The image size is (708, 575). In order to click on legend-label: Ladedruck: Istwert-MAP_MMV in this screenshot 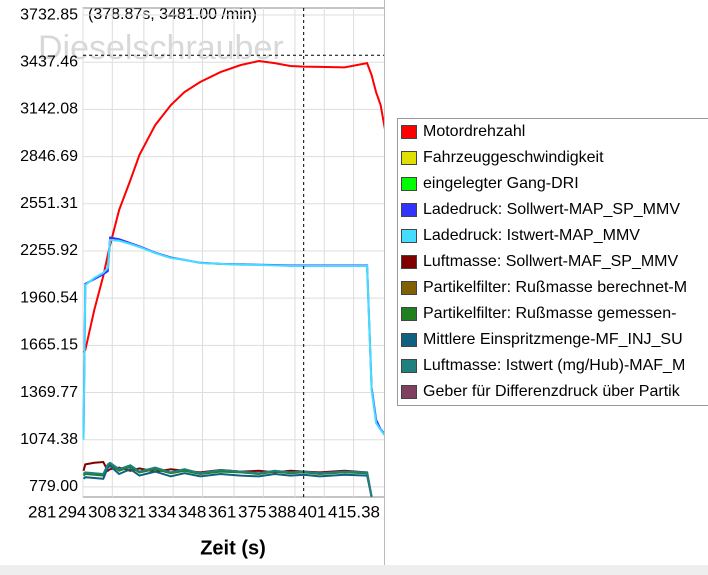, I will do `click(531, 235)`.